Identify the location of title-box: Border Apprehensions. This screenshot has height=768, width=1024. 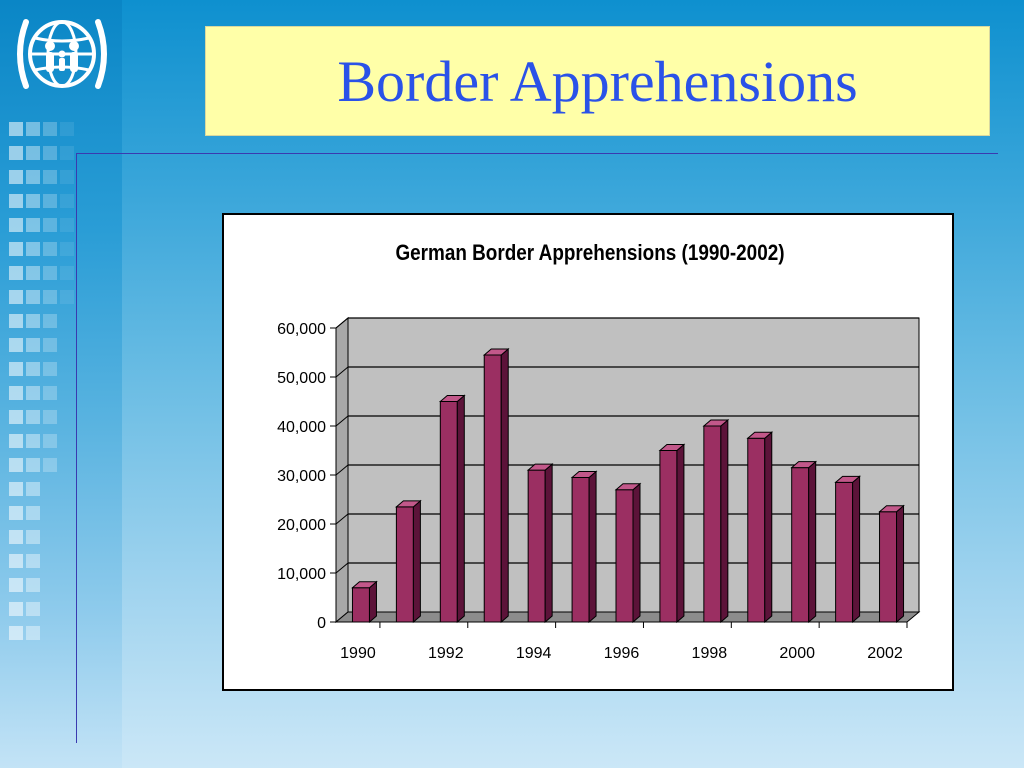
(597, 81).